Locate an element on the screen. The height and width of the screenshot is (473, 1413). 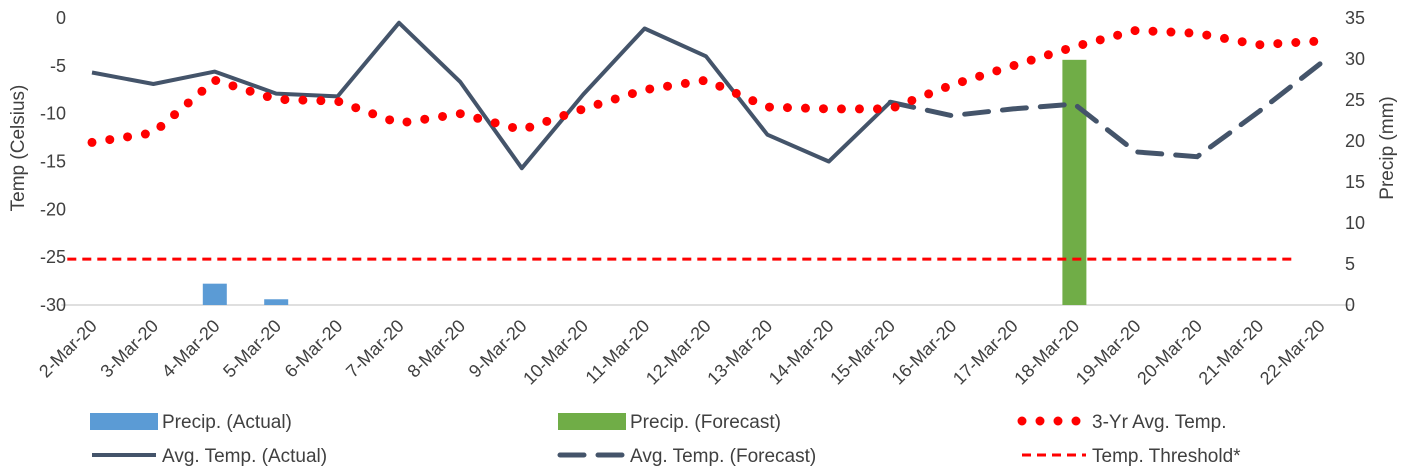
y-left-tick-label: -30 is located at coordinates (53, 305).